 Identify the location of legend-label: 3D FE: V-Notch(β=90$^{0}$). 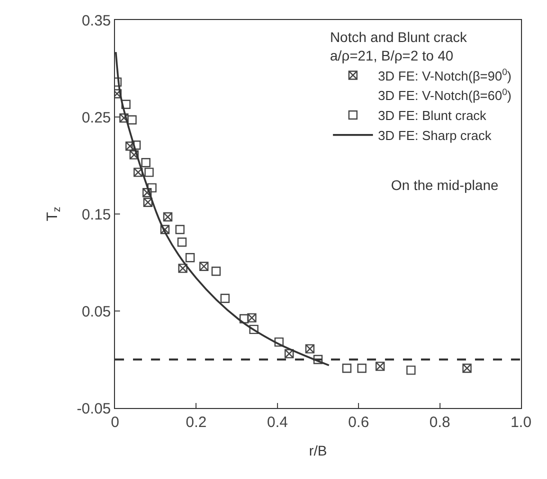
(445, 75).